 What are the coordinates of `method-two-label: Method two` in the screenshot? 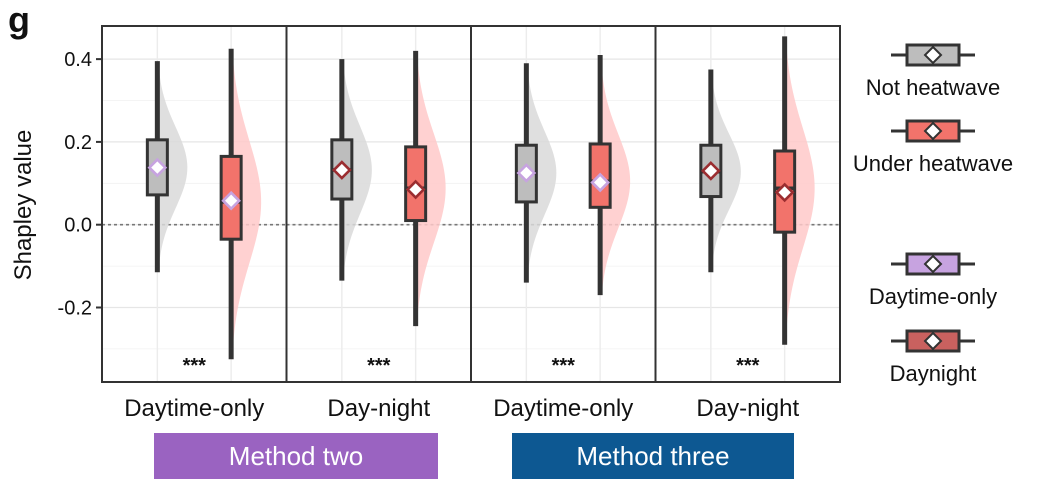 It's located at (296, 456).